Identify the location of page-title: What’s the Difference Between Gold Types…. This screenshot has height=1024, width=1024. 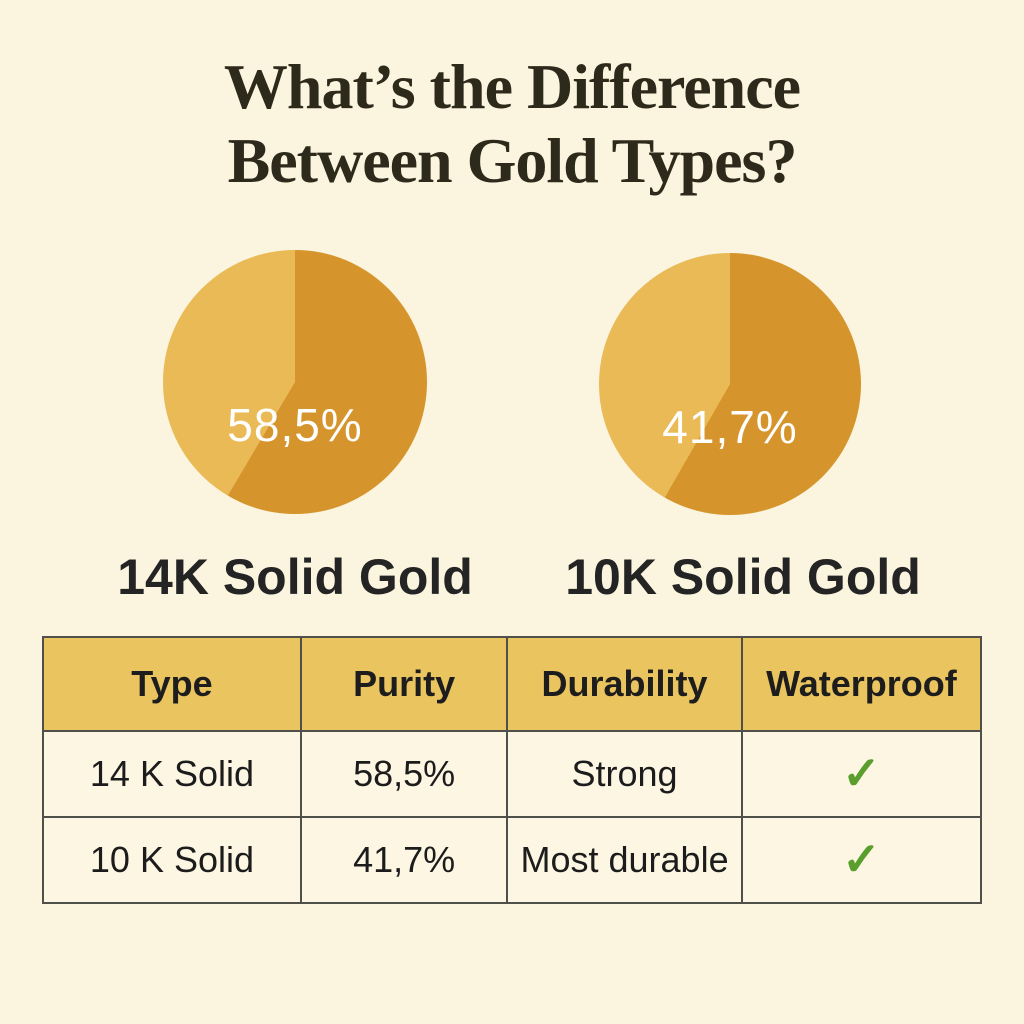
(512, 124).